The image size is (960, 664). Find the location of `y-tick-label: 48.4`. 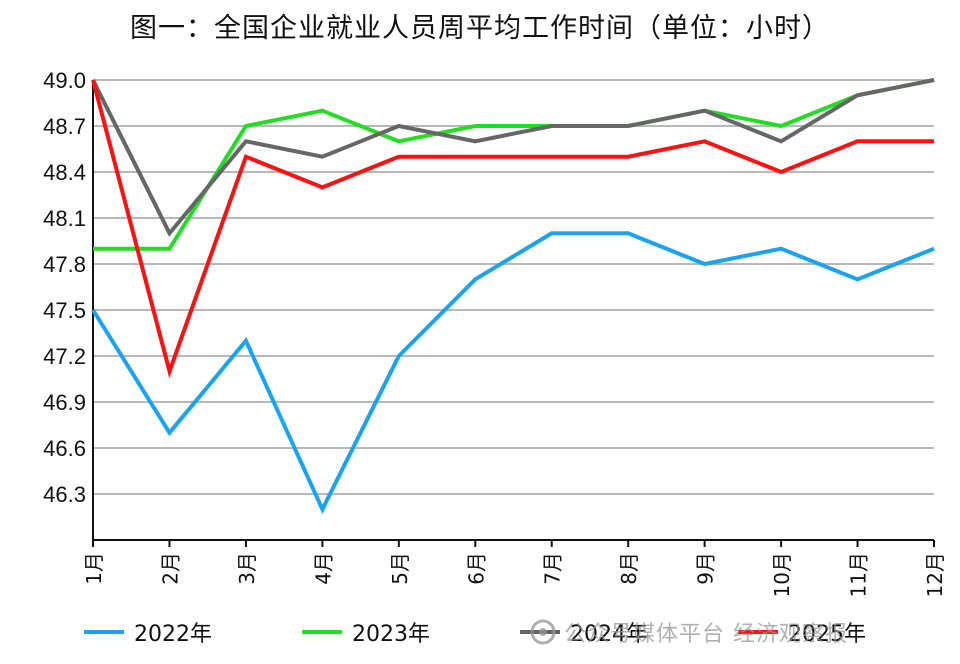

y-tick-label: 48.4 is located at coordinates (64, 172).